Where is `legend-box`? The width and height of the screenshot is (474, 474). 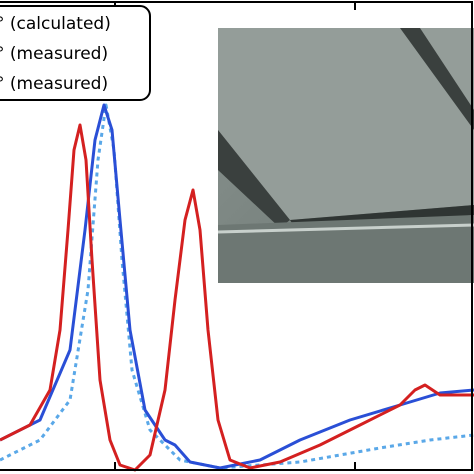 legend-box is located at coordinates (75, 53).